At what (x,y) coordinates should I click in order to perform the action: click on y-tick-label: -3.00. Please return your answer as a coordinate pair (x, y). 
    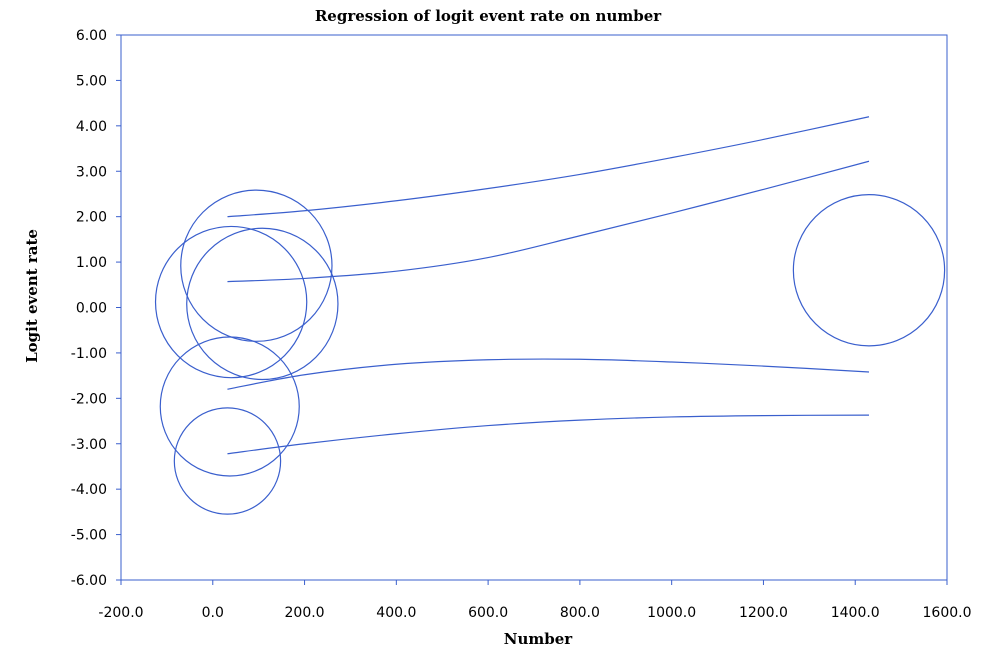
    Looking at the image, I should click on (89, 445).